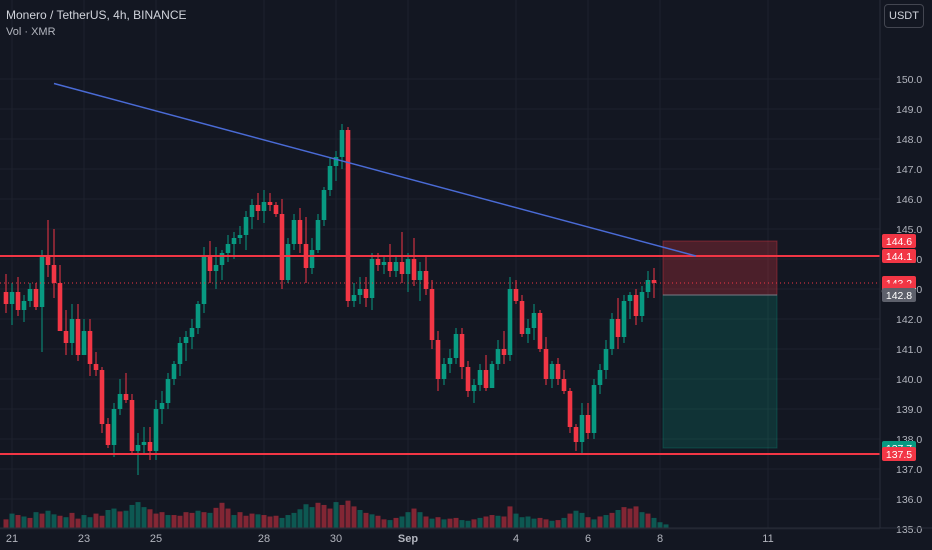 This screenshot has width=932, height=550. Describe the element at coordinates (31, 32) in the screenshot. I see `volume-legend: Vol · XMR` at that location.